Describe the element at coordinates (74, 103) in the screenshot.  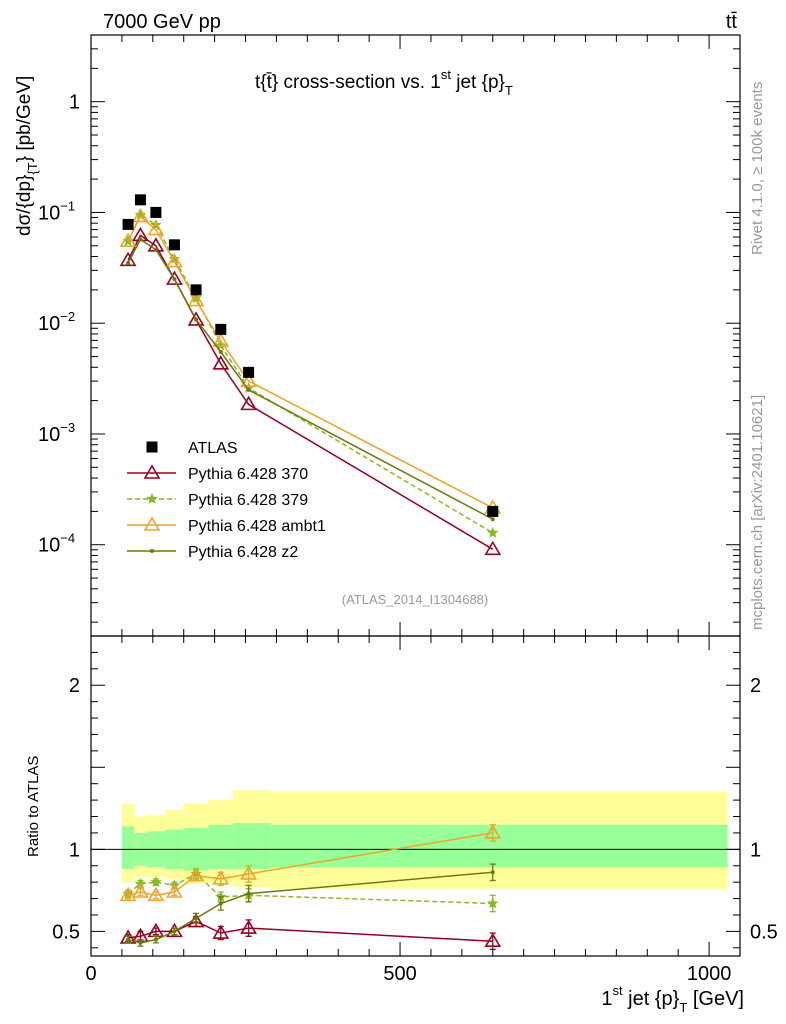
I see `y-tick-label-4: 1` at that location.